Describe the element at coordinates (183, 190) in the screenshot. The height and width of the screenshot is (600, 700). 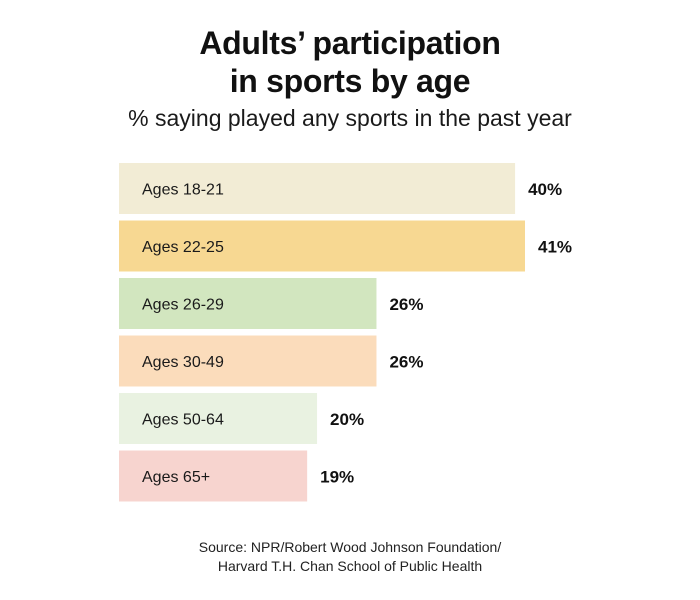
I see `category-label: Ages 18-21` at that location.